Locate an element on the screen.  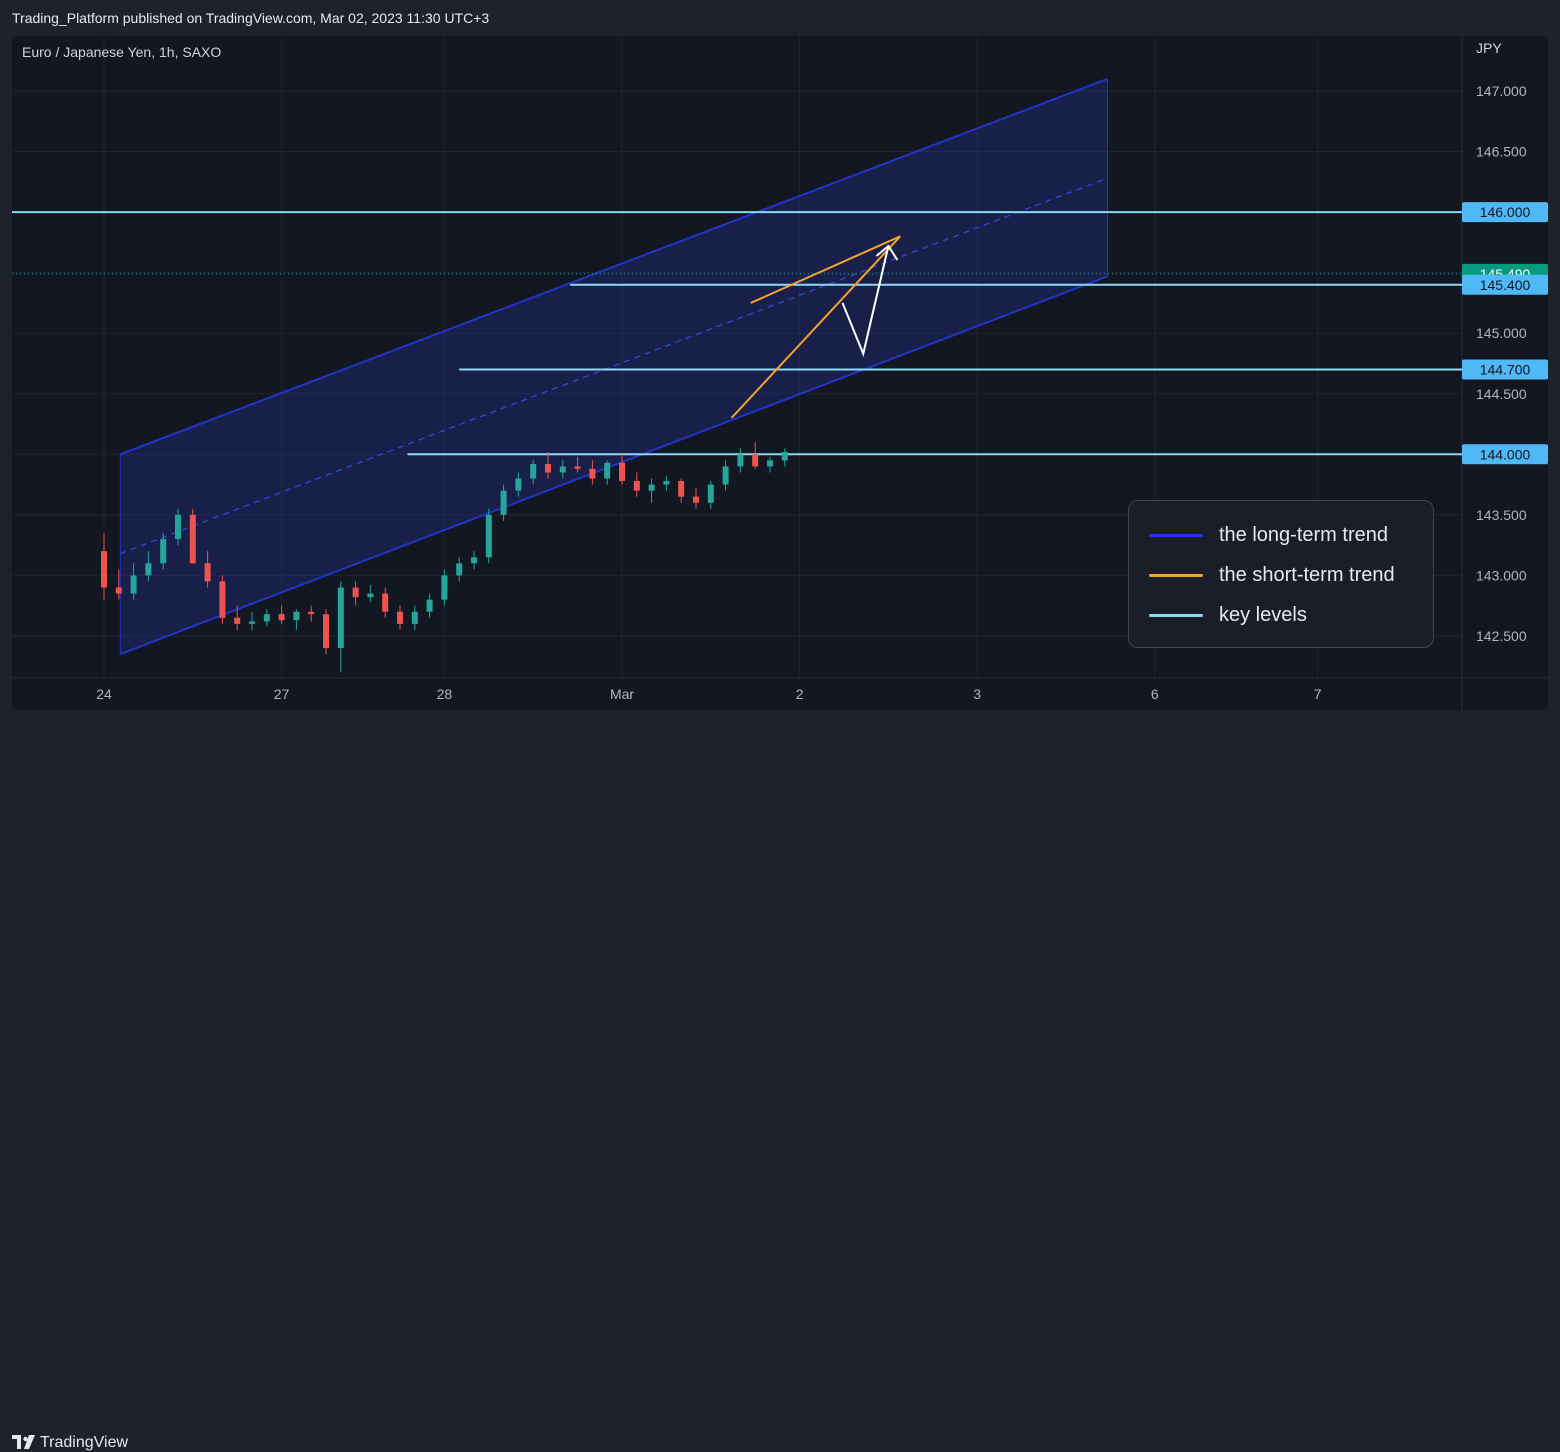
symbol-title: Euro / Japanese Yen, 1h, SAXO is located at coordinates (122, 52).